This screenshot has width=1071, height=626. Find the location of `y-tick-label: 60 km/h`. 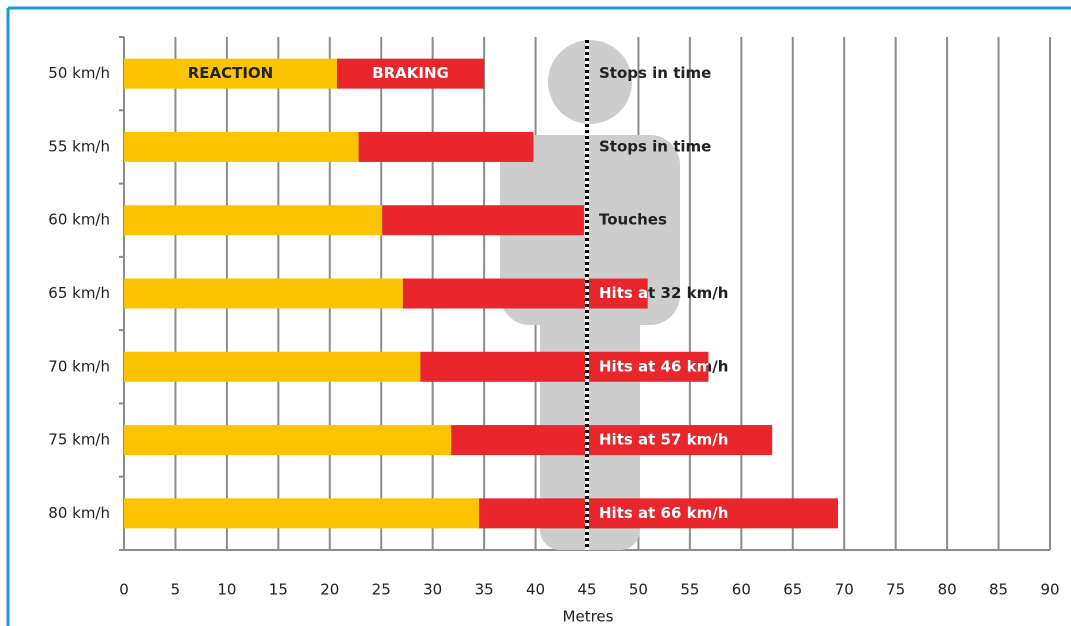

y-tick-label: 60 km/h is located at coordinates (79, 220).